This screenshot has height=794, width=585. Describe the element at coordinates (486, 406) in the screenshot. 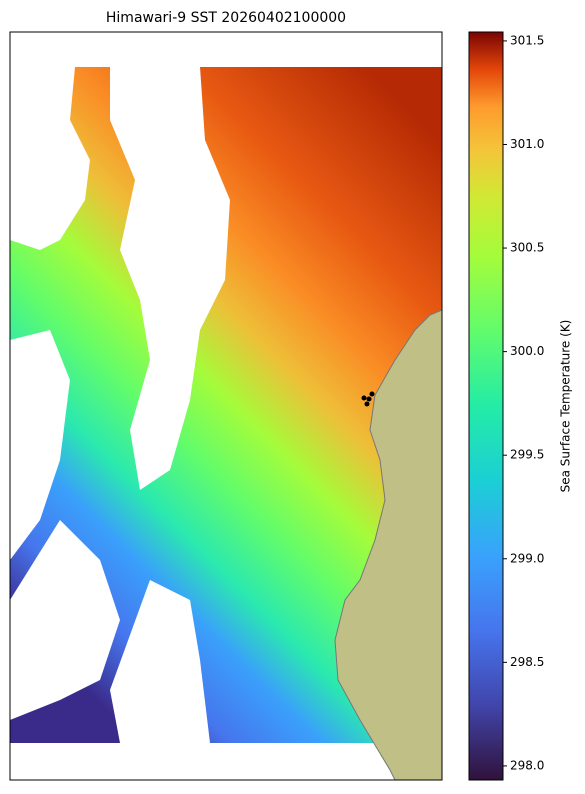

I see `colorbar` at that location.